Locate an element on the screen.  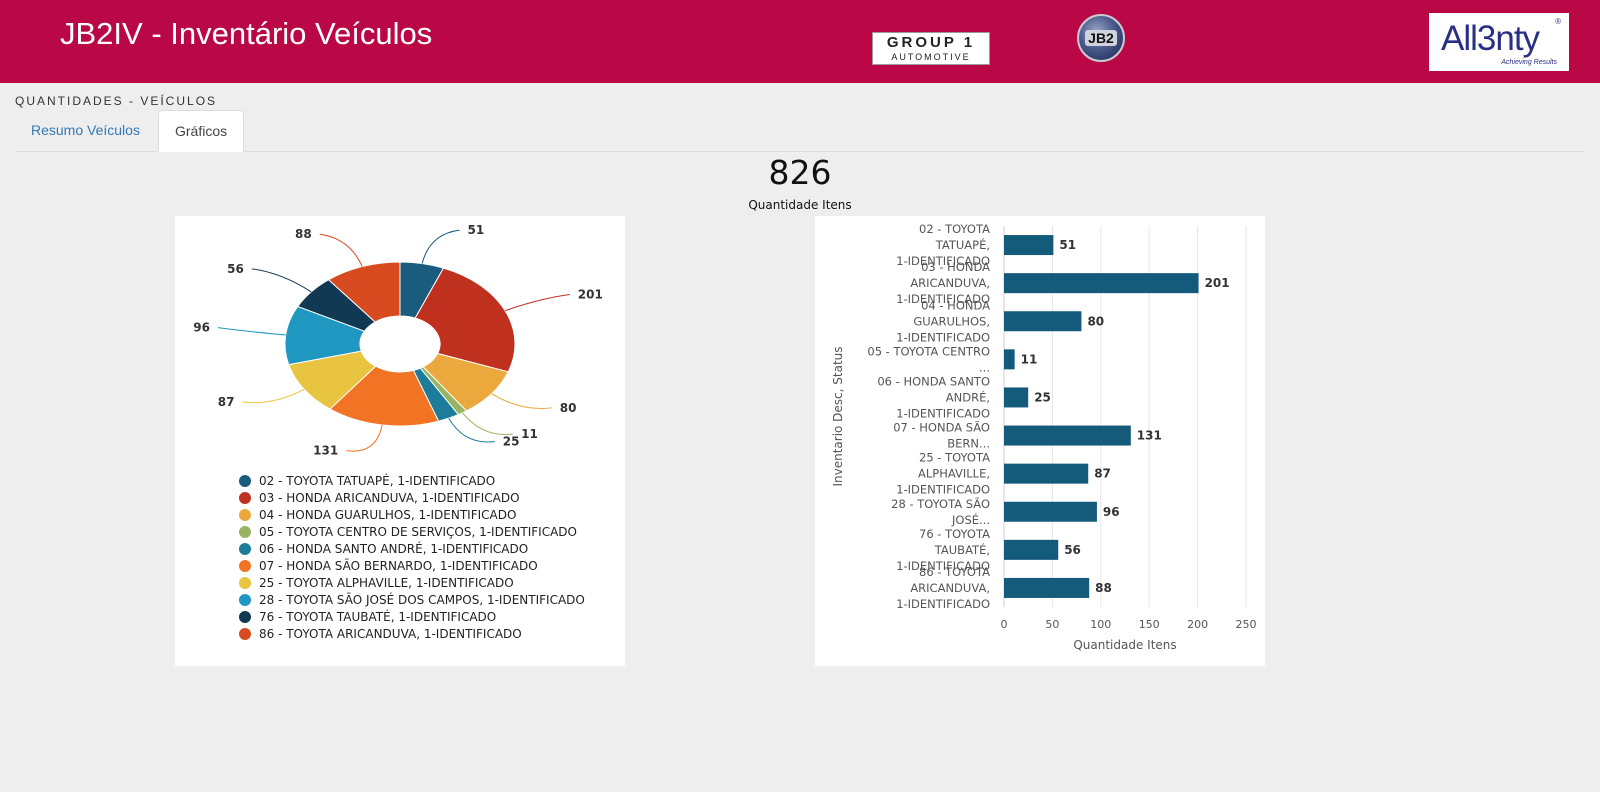
bar-value-label: 11 is located at coordinates (1029, 359).